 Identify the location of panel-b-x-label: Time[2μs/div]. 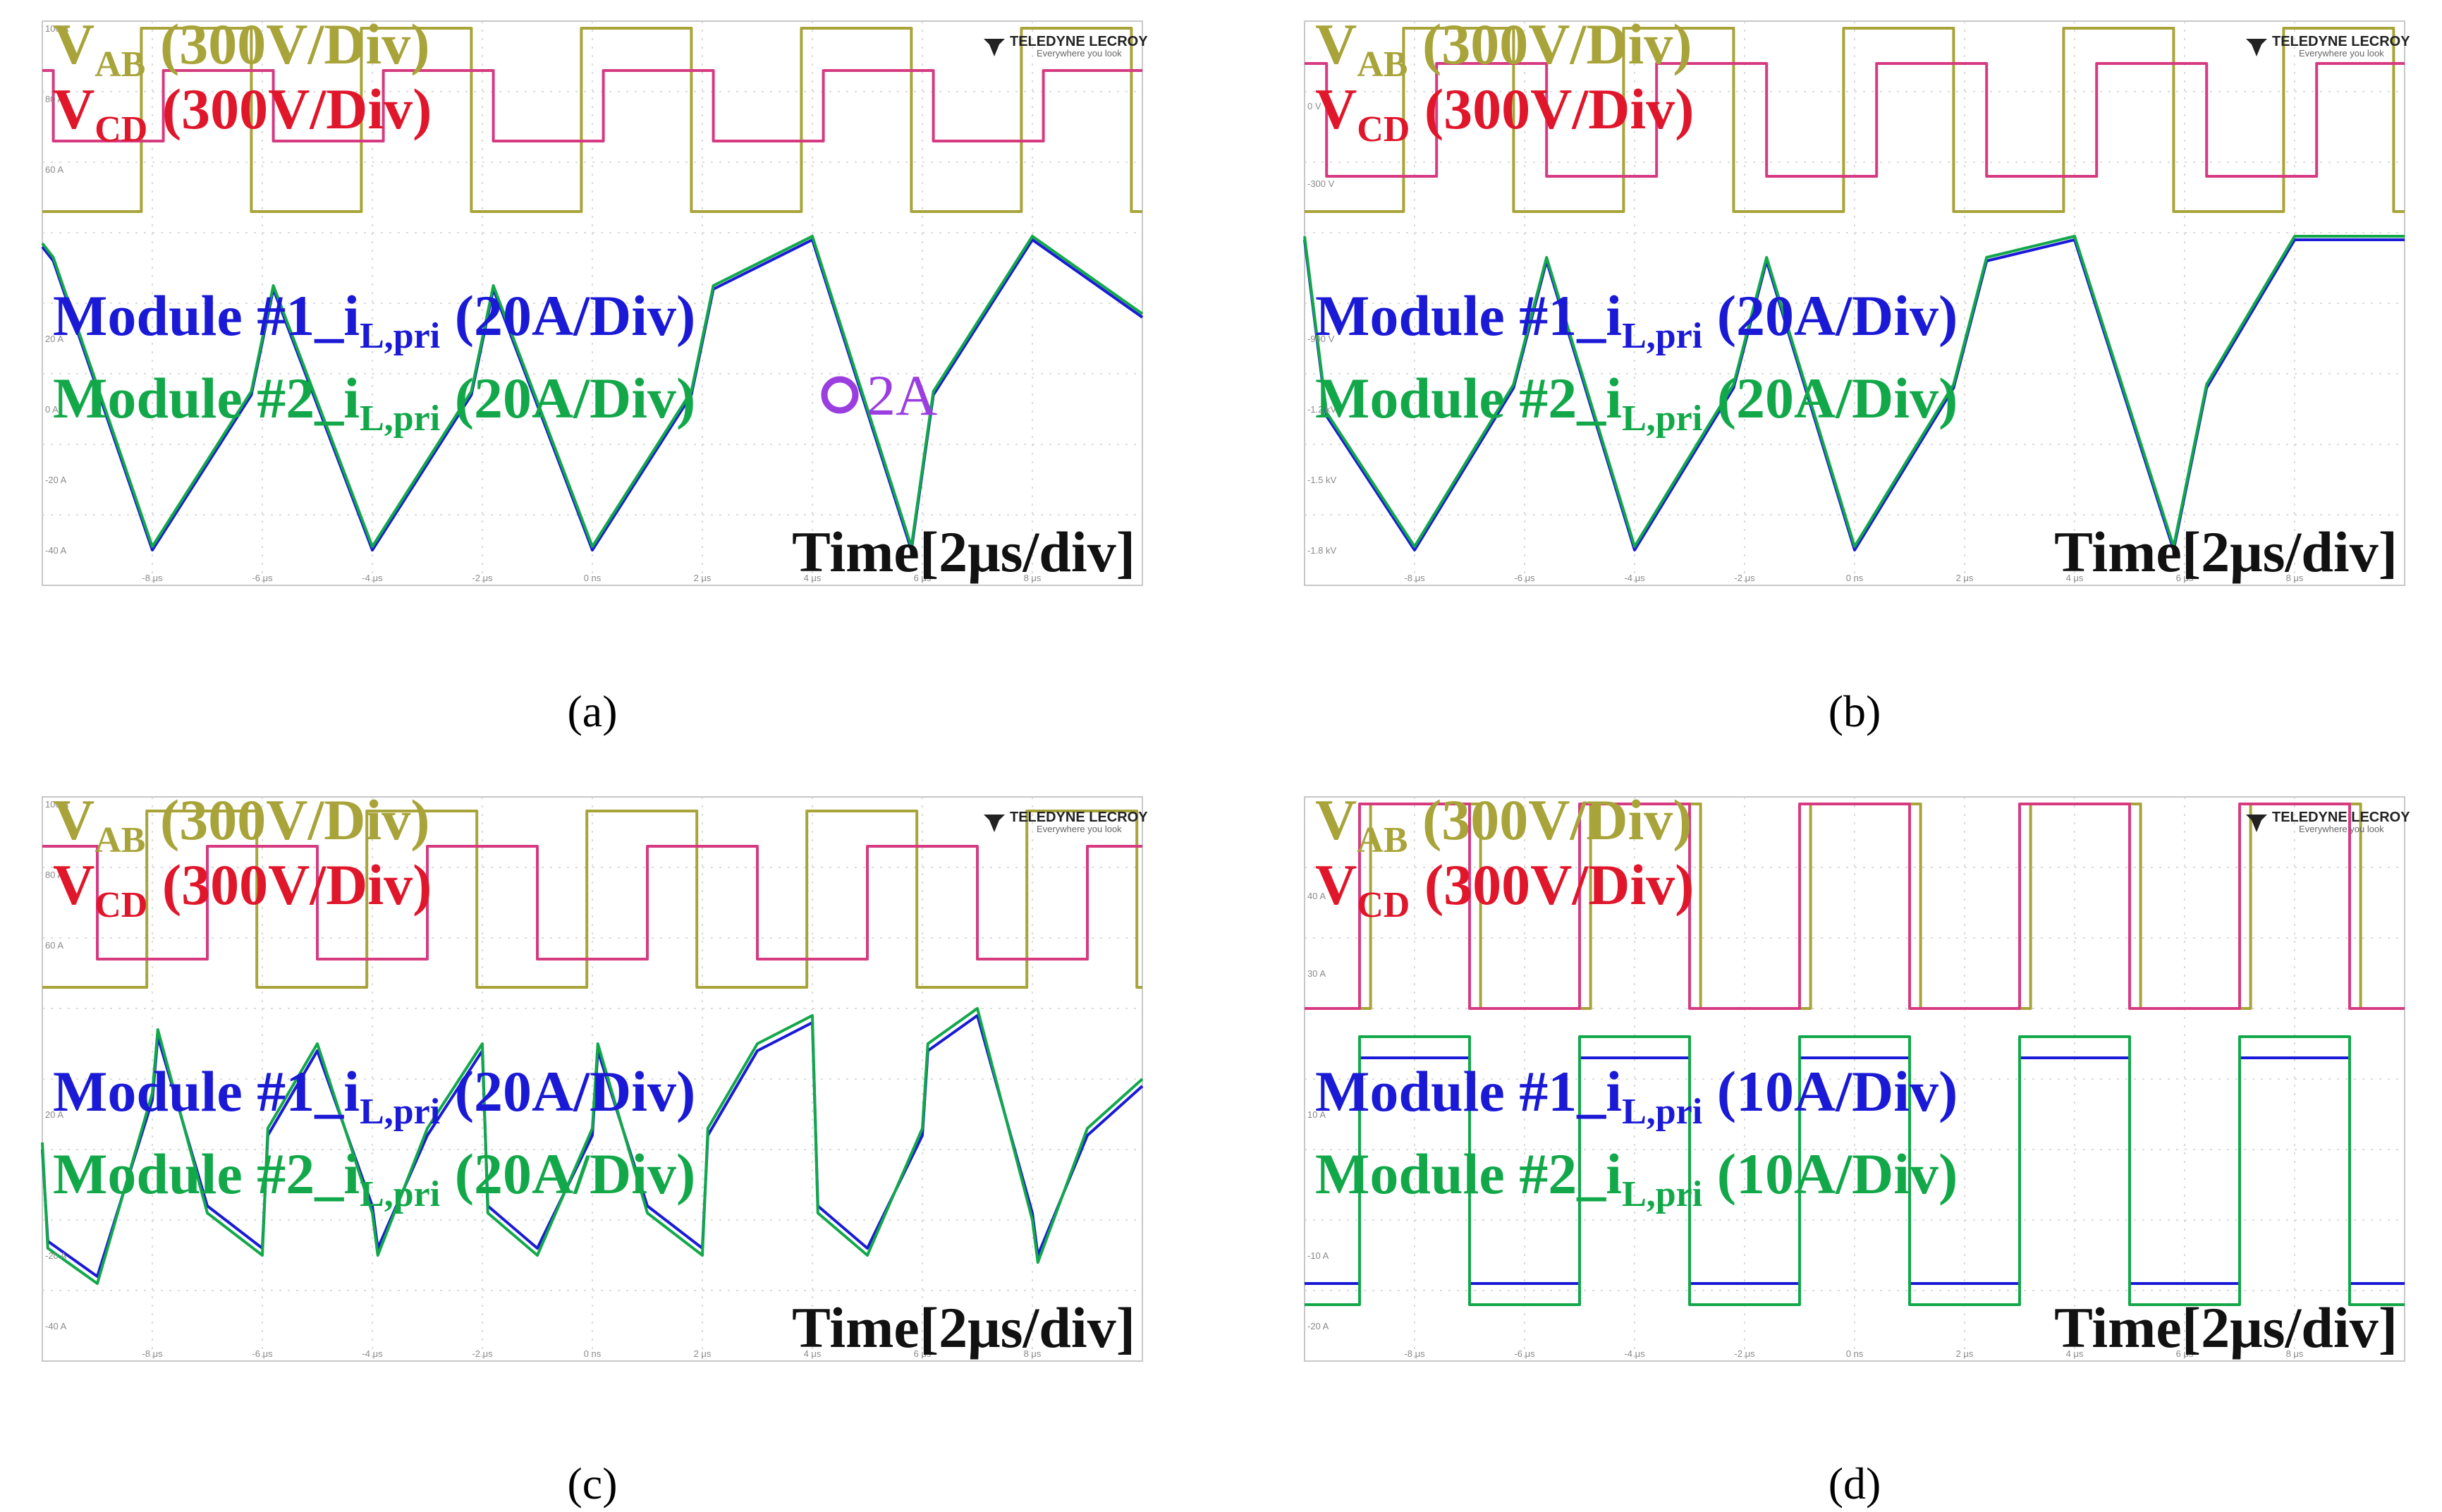
(2226, 552).